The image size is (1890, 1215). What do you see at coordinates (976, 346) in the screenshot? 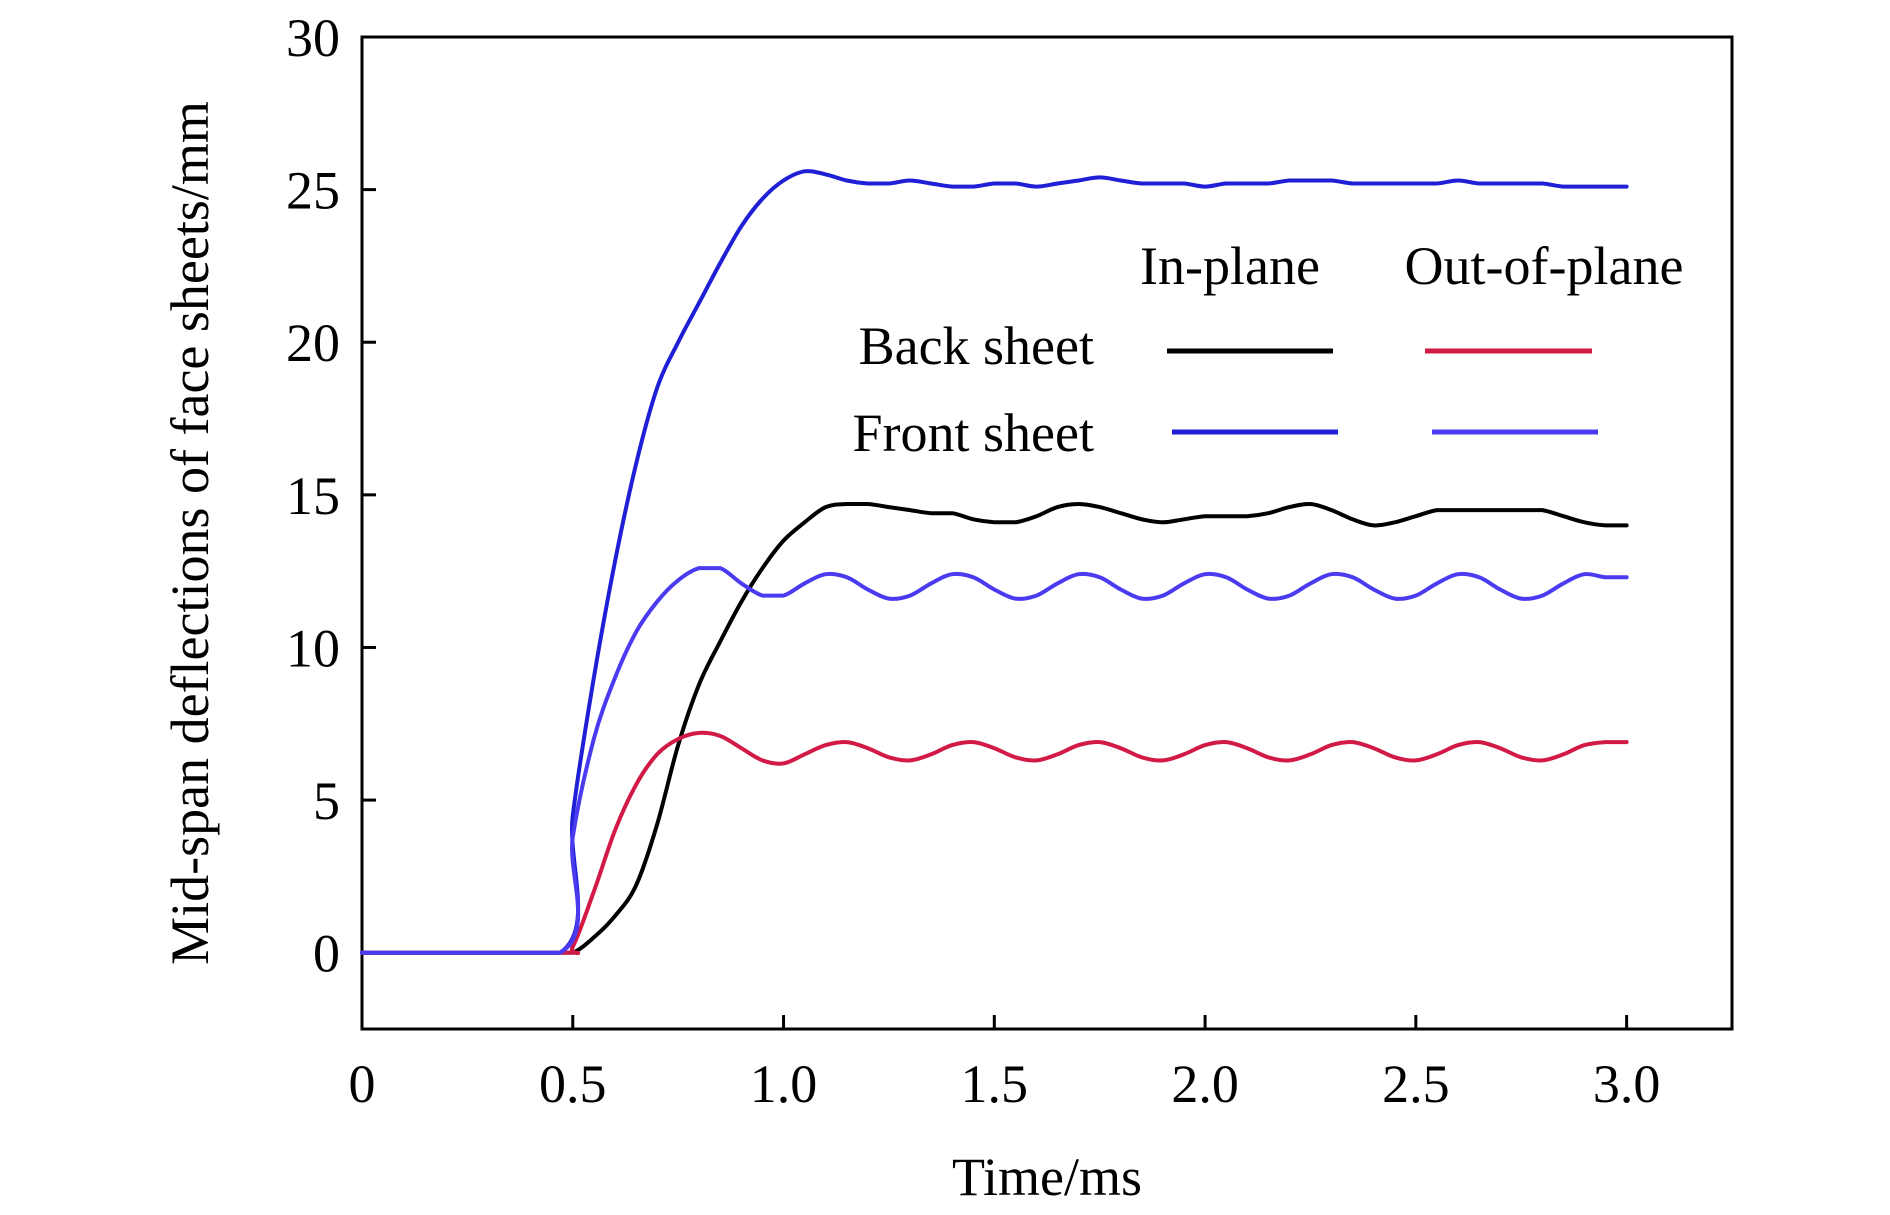
I see `legend-row-back-sheet: Back sheet` at bounding box center [976, 346].